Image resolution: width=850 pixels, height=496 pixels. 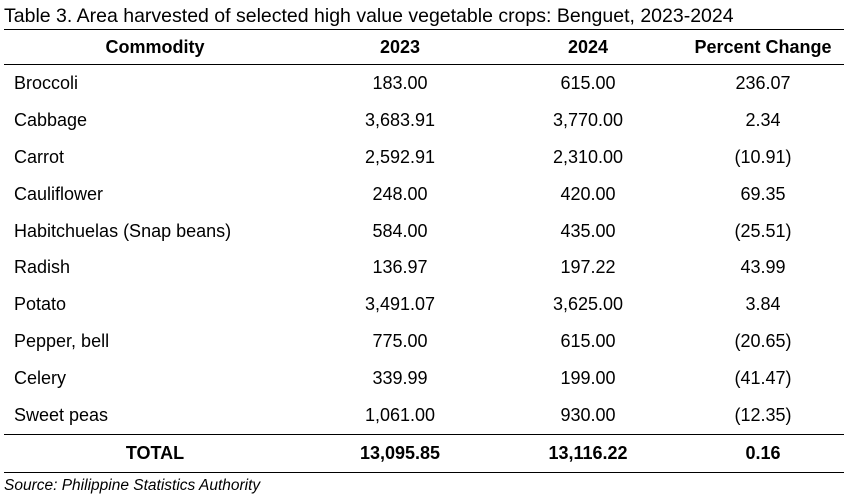 I want to click on header-2023: 2023, so click(x=400, y=46).